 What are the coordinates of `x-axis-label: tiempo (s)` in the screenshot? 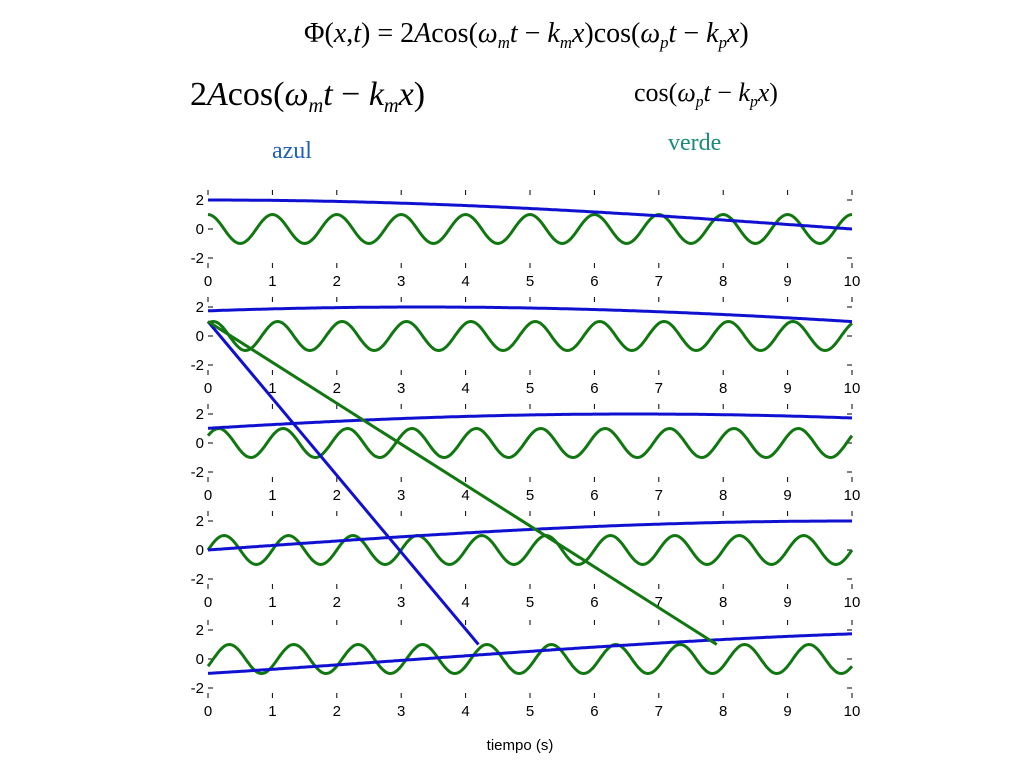 It's located at (520, 745).